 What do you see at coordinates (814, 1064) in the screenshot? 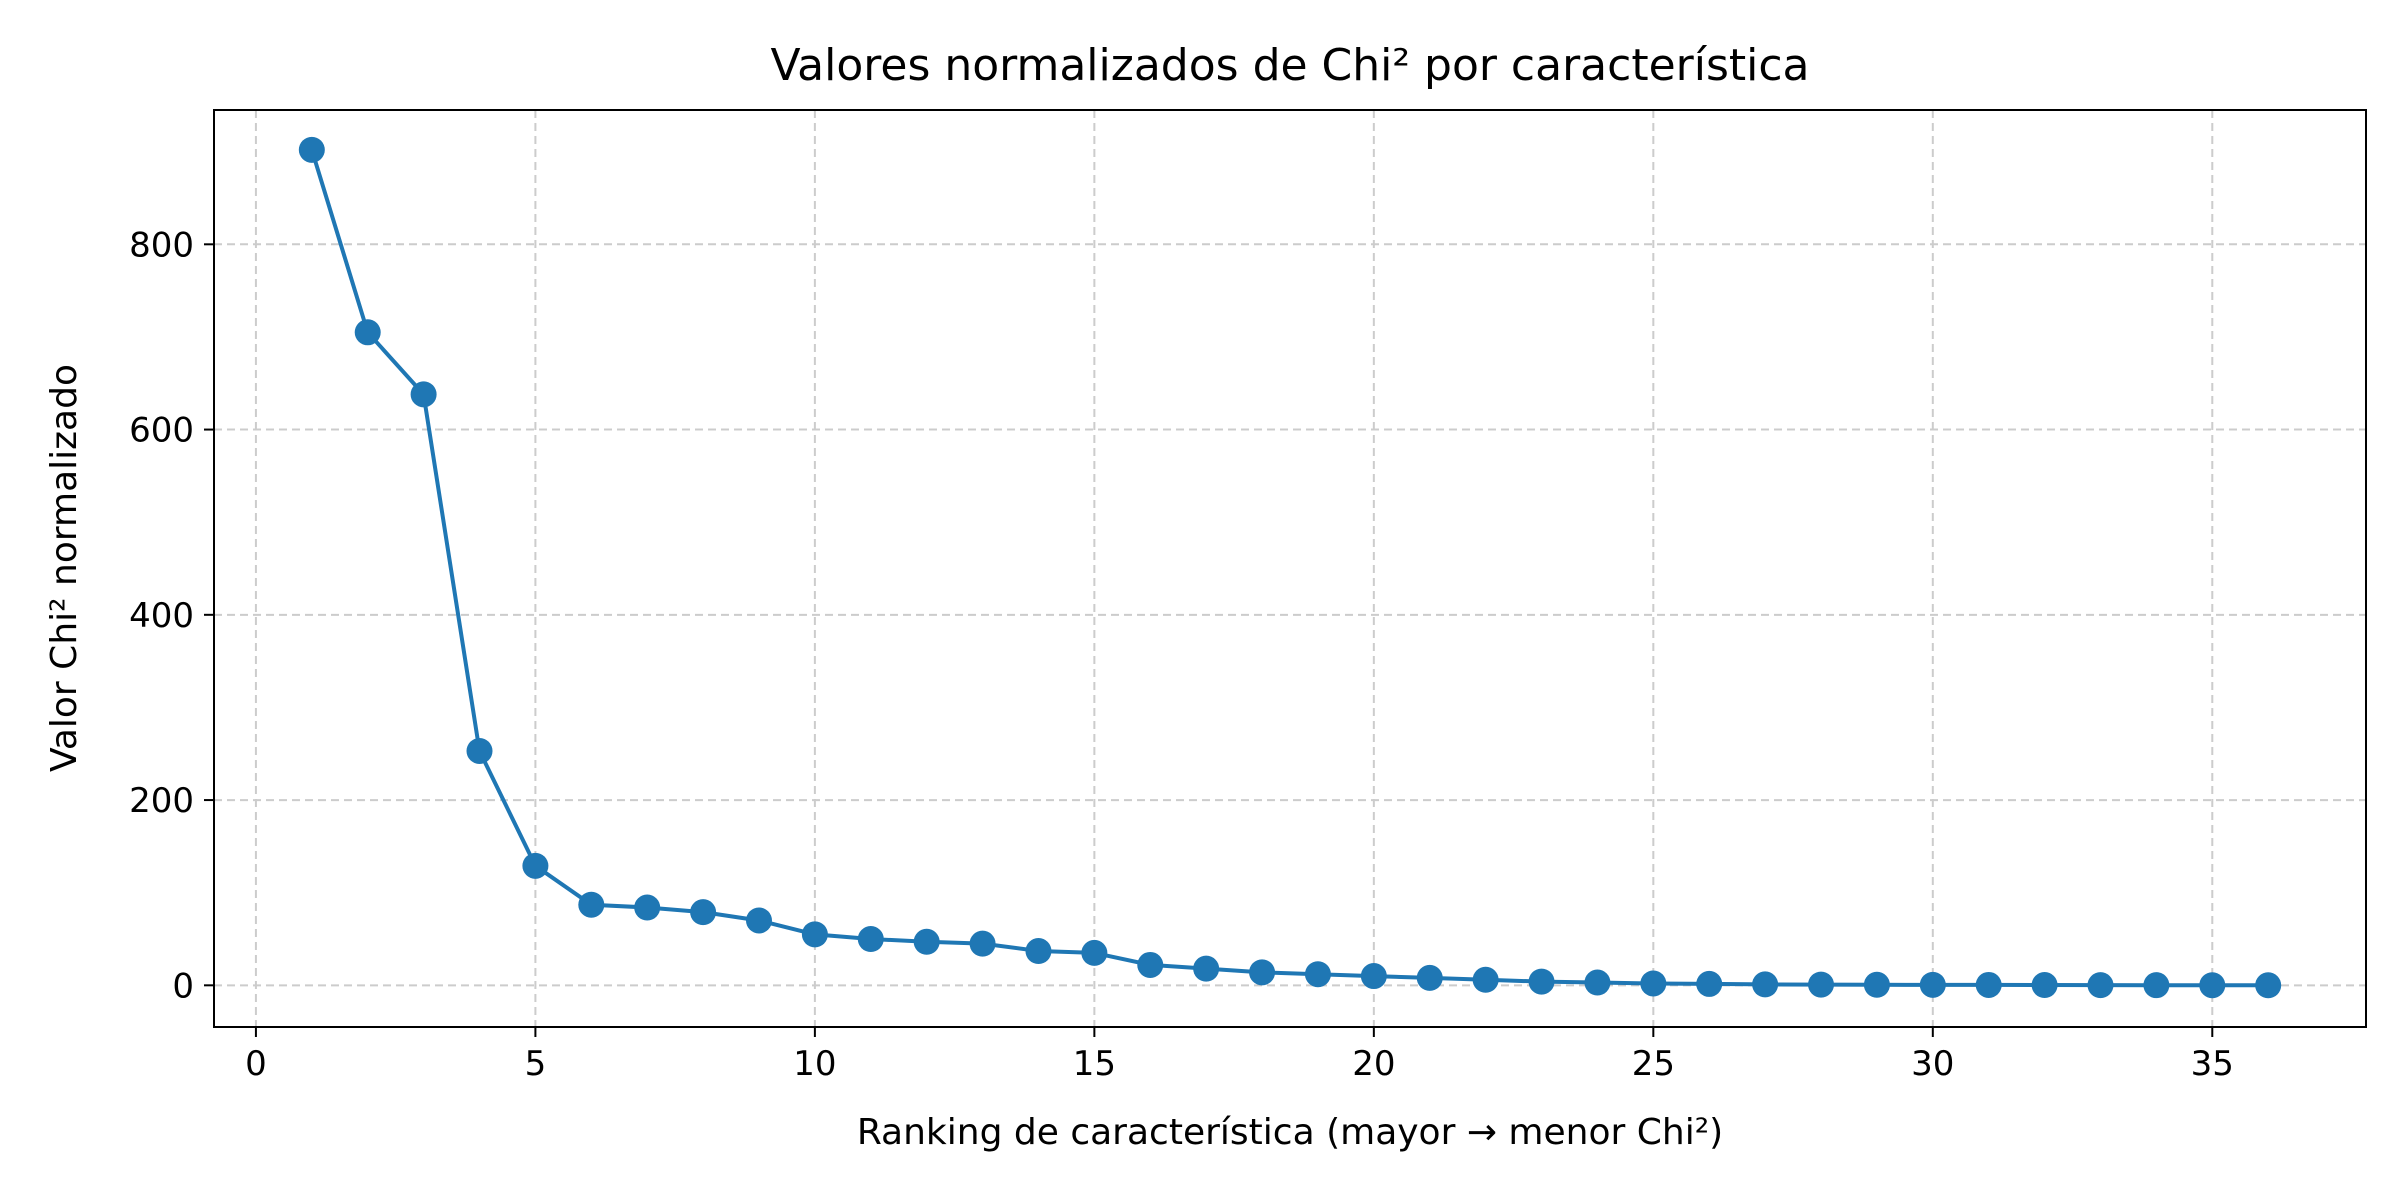
I see `x-tick-label: 10` at bounding box center [814, 1064].